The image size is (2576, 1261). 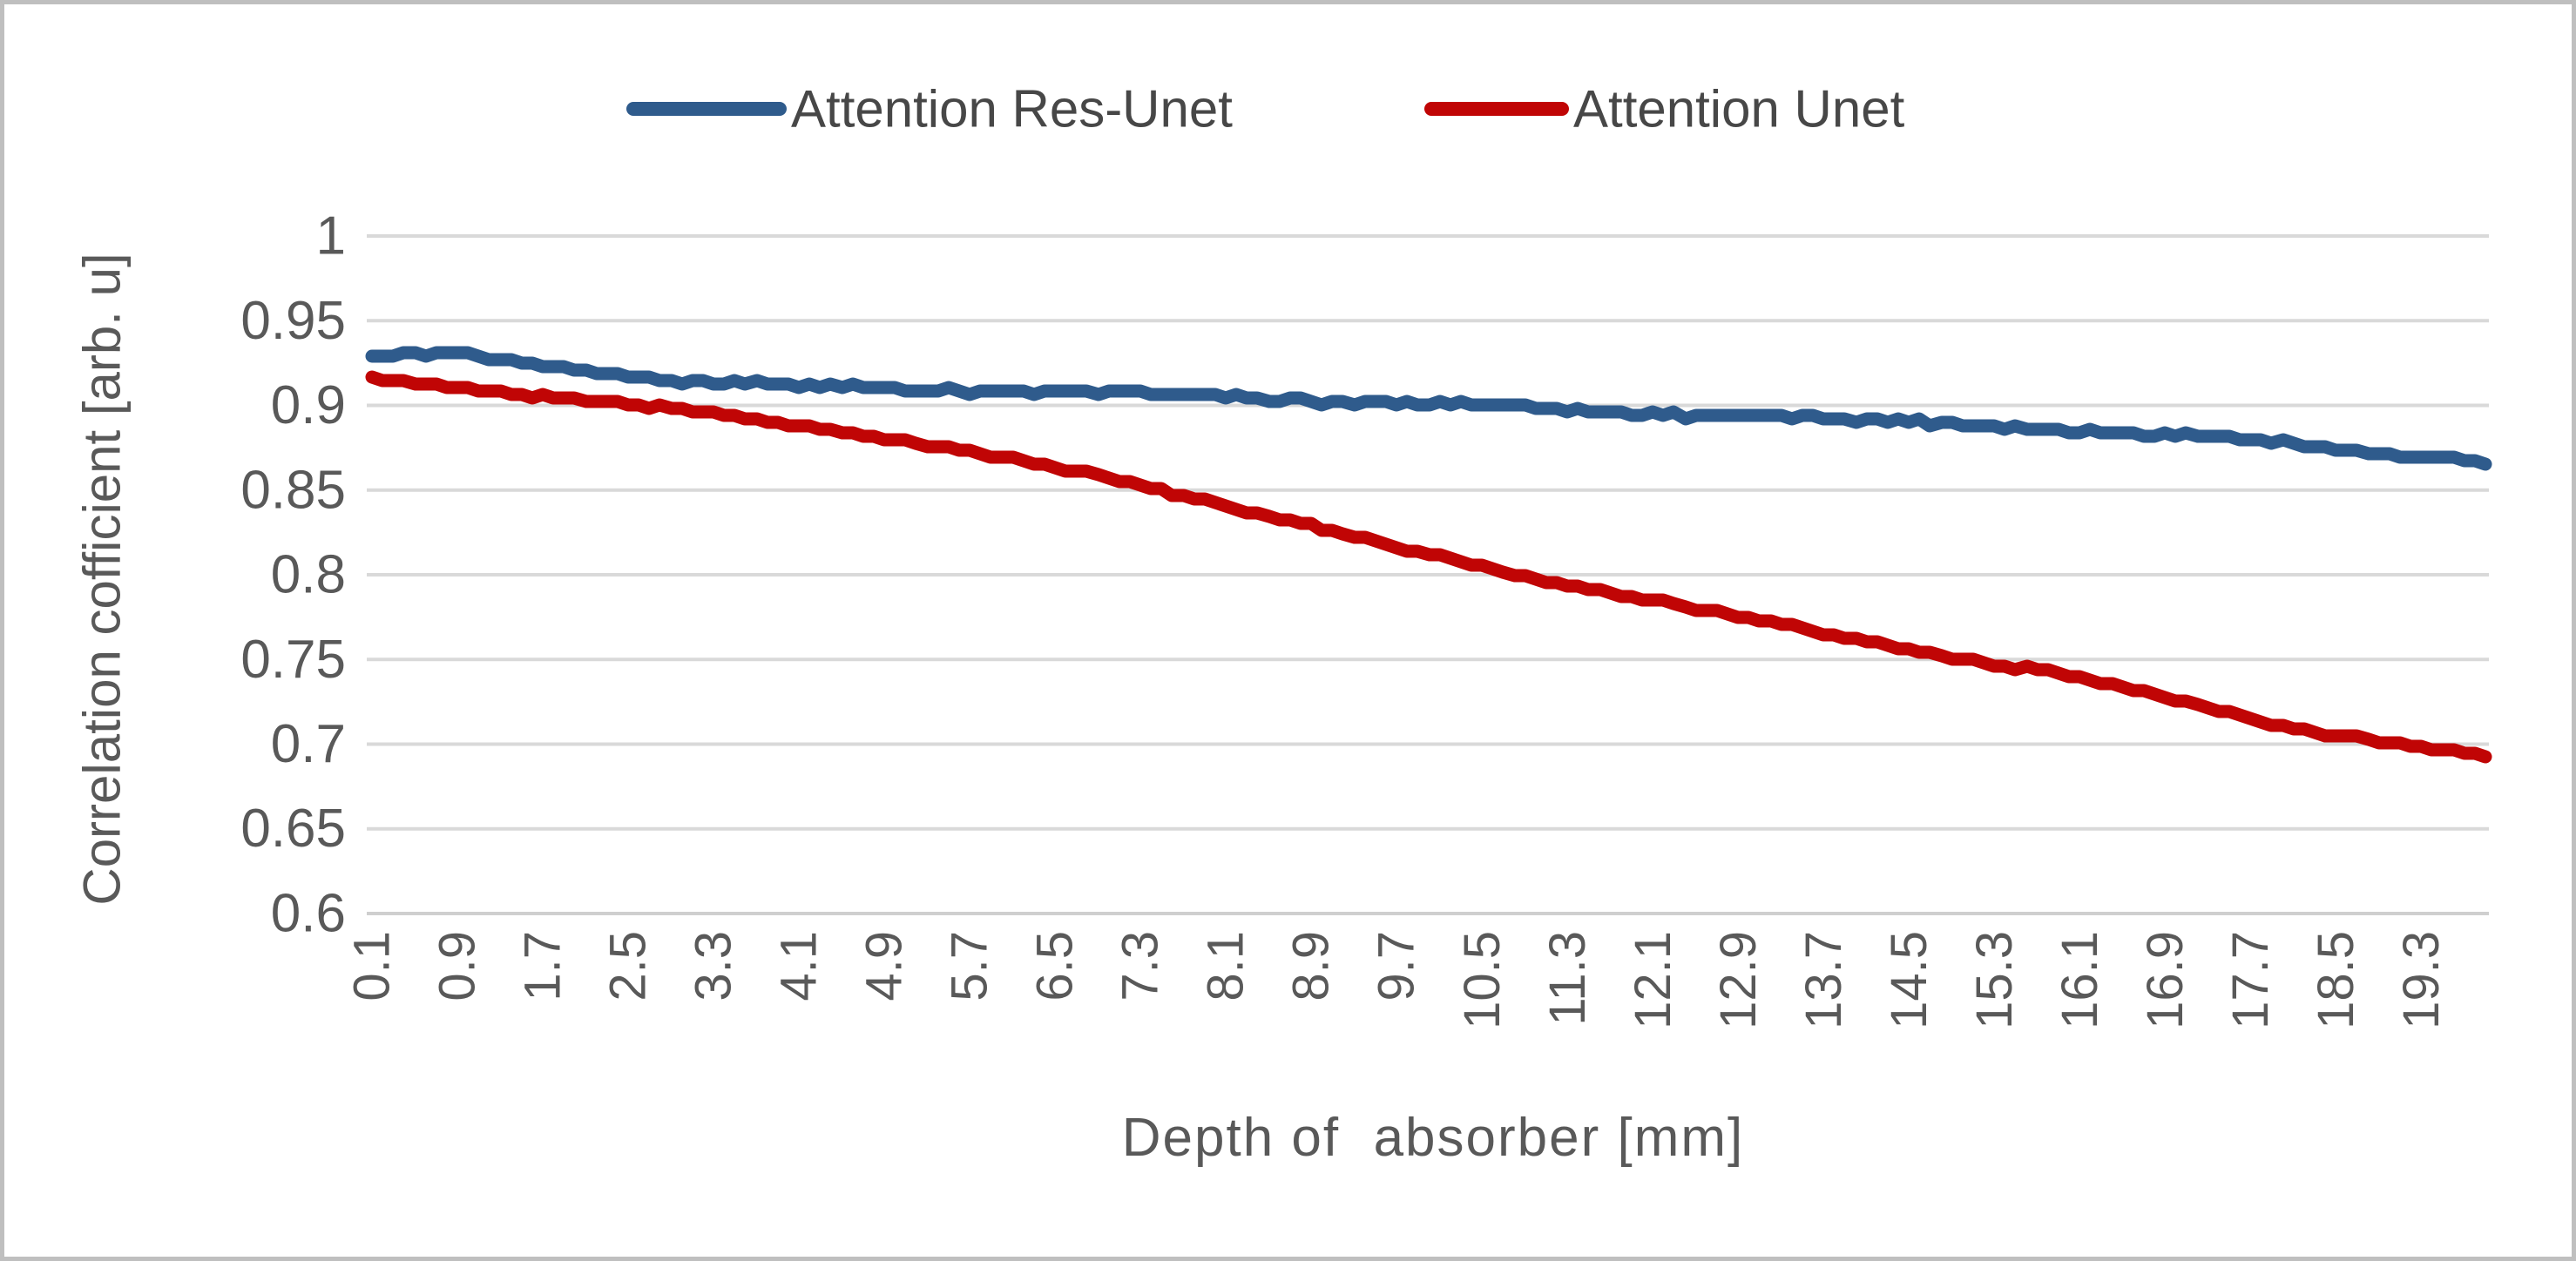 What do you see at coordinates (1226, 966) in the screenshot?
I see `x-tick-label: 8.1` at bounding box center [1226, 966].